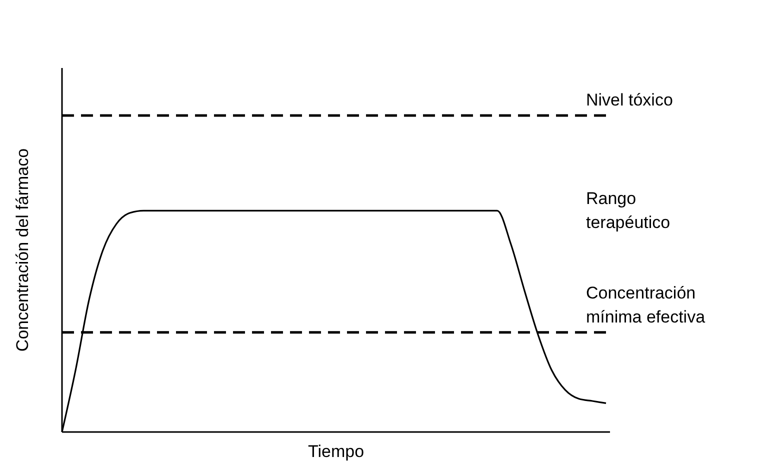 The height and width of the screenshot is (461, 761). I want to click on ref-line-label: Concentración mínima efectiva, so click(646, 304).